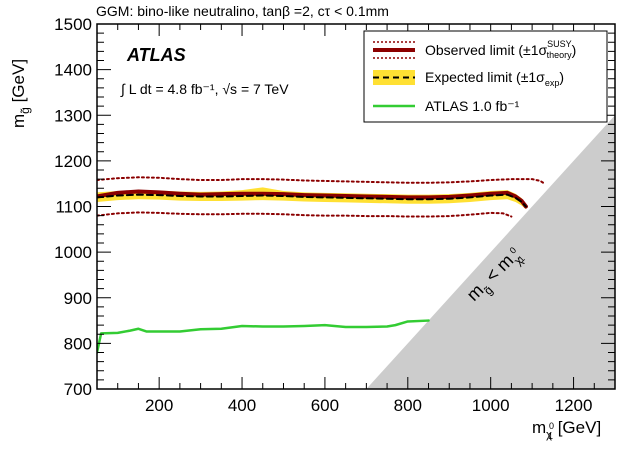 The width and height of the screenshot is (630, 454). I want to click on expected-limit-line, so click(312, 200).